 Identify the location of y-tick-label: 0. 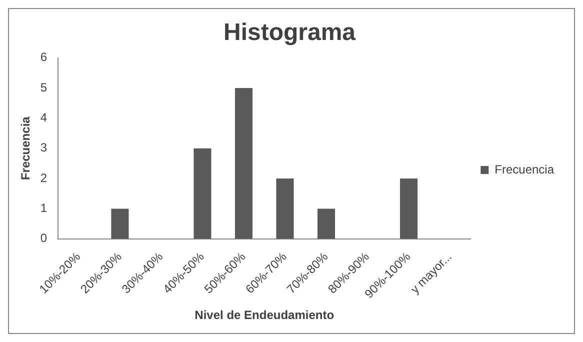
(44, 238).